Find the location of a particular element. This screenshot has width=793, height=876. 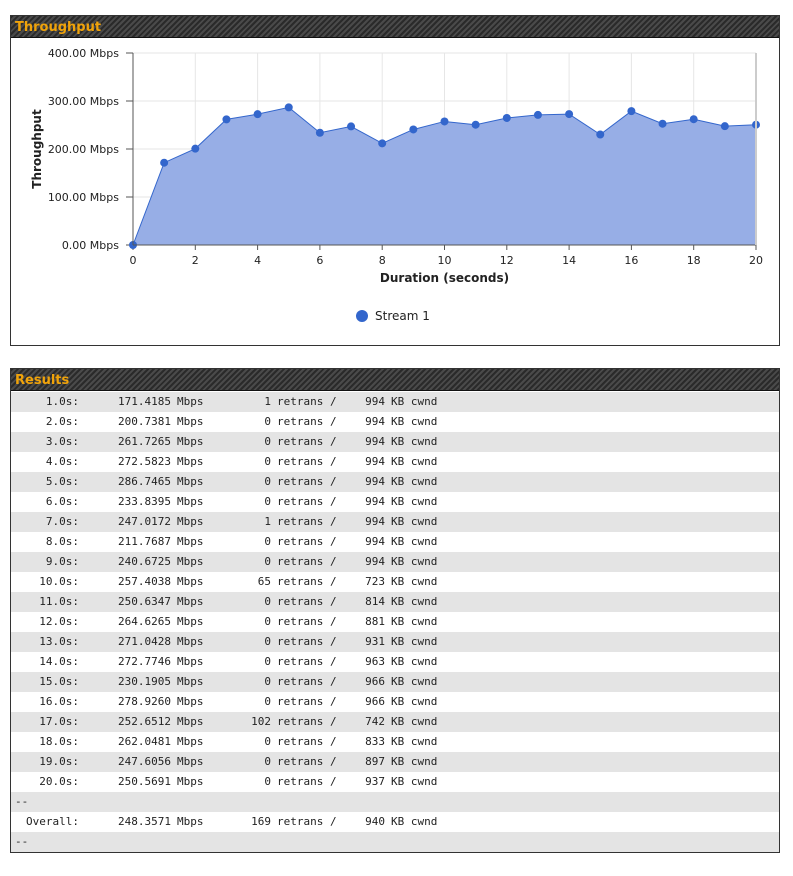

result-row: 19.0s: 247.6056 Mbps 0 retrans / 897 KB cwnd is located at coordinates (395, 762).